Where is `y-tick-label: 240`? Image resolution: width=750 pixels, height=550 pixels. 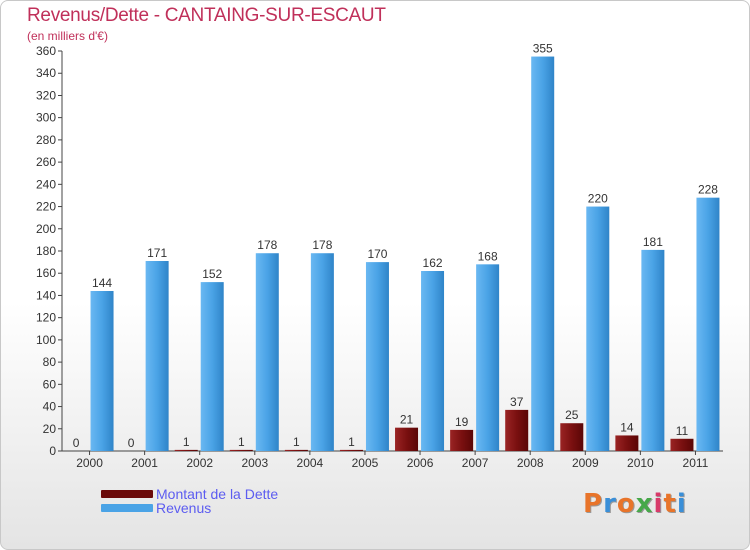 y-tick-label: 240 is located at coordinates (46, 184).